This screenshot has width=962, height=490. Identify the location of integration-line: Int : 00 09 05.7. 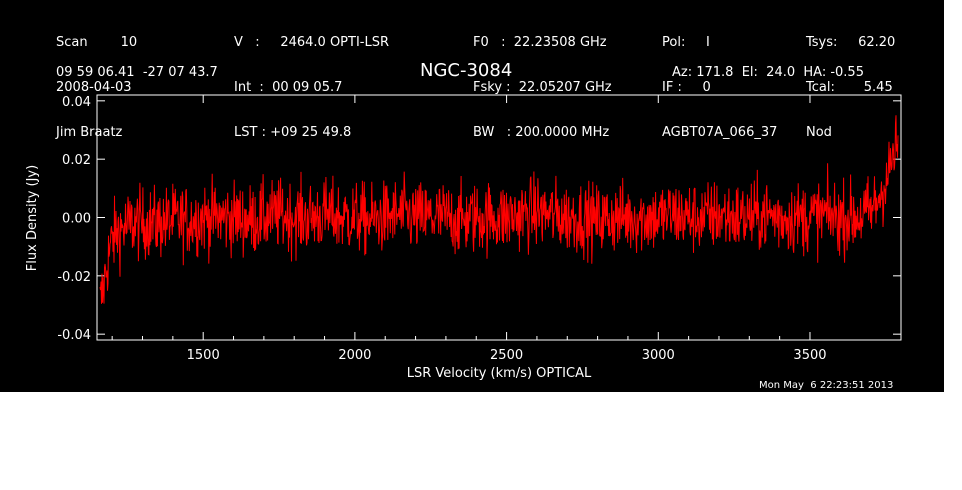
(288, 87).